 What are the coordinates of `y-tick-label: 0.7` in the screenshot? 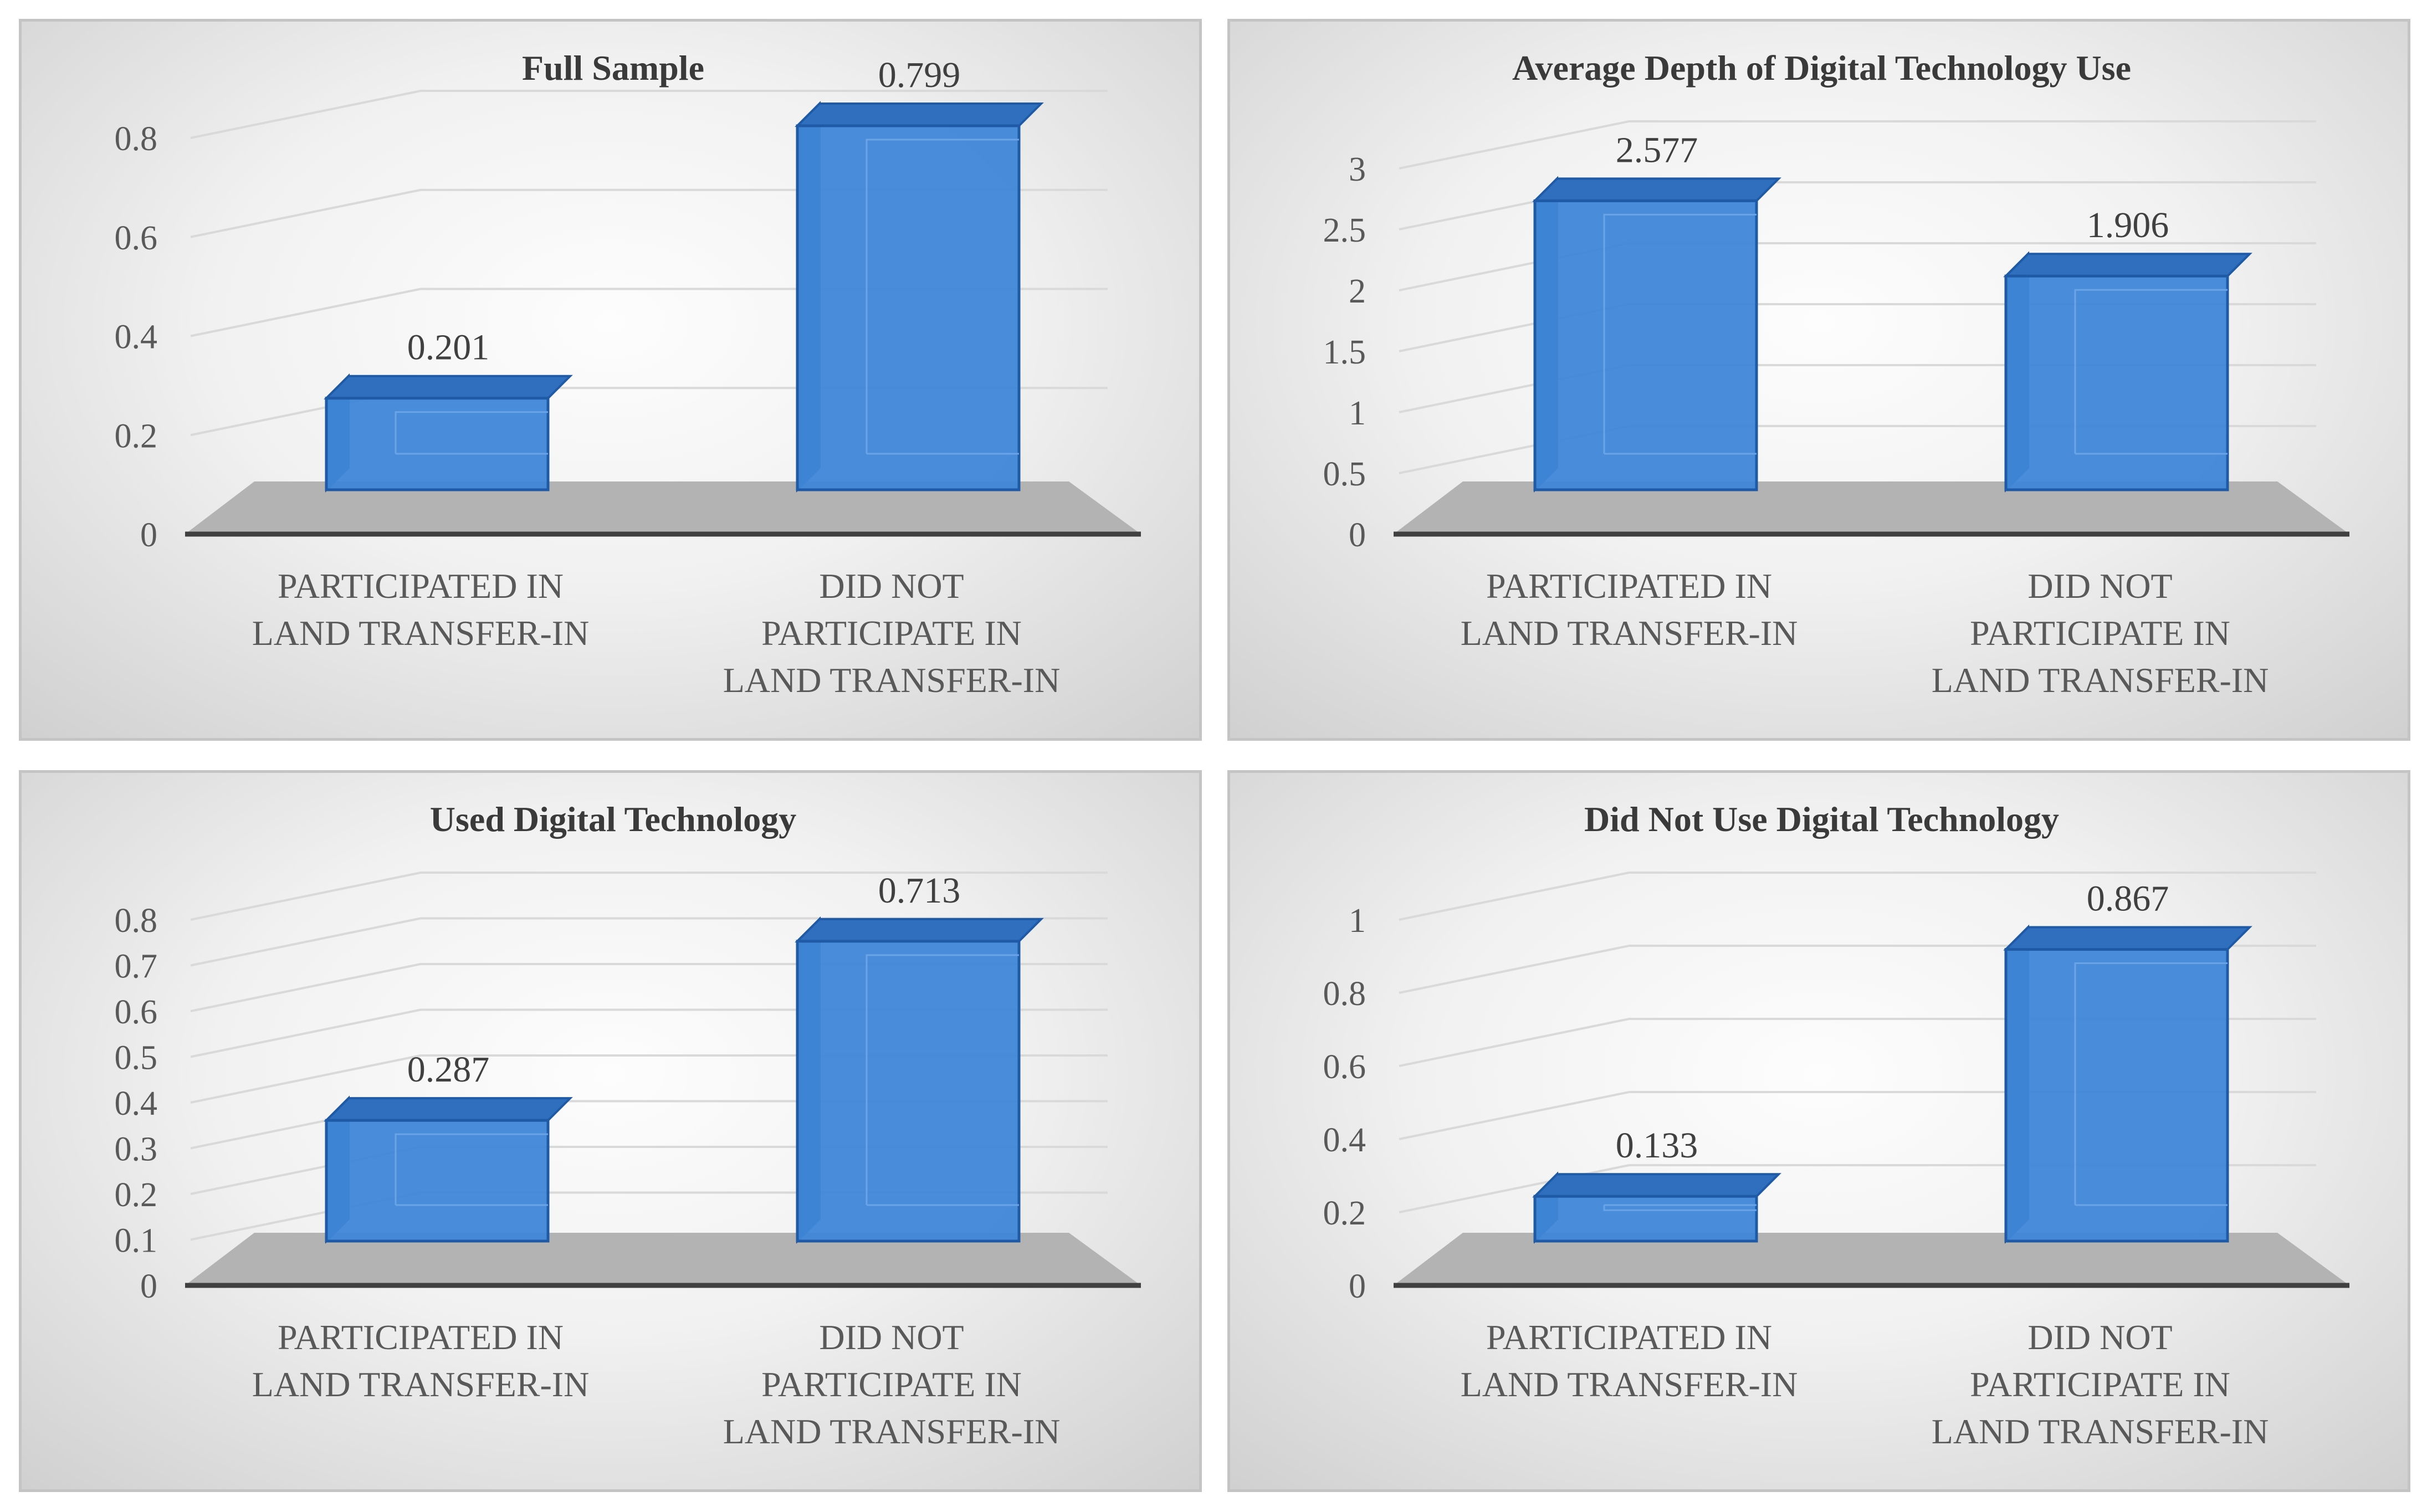 It's located at (136, 967).